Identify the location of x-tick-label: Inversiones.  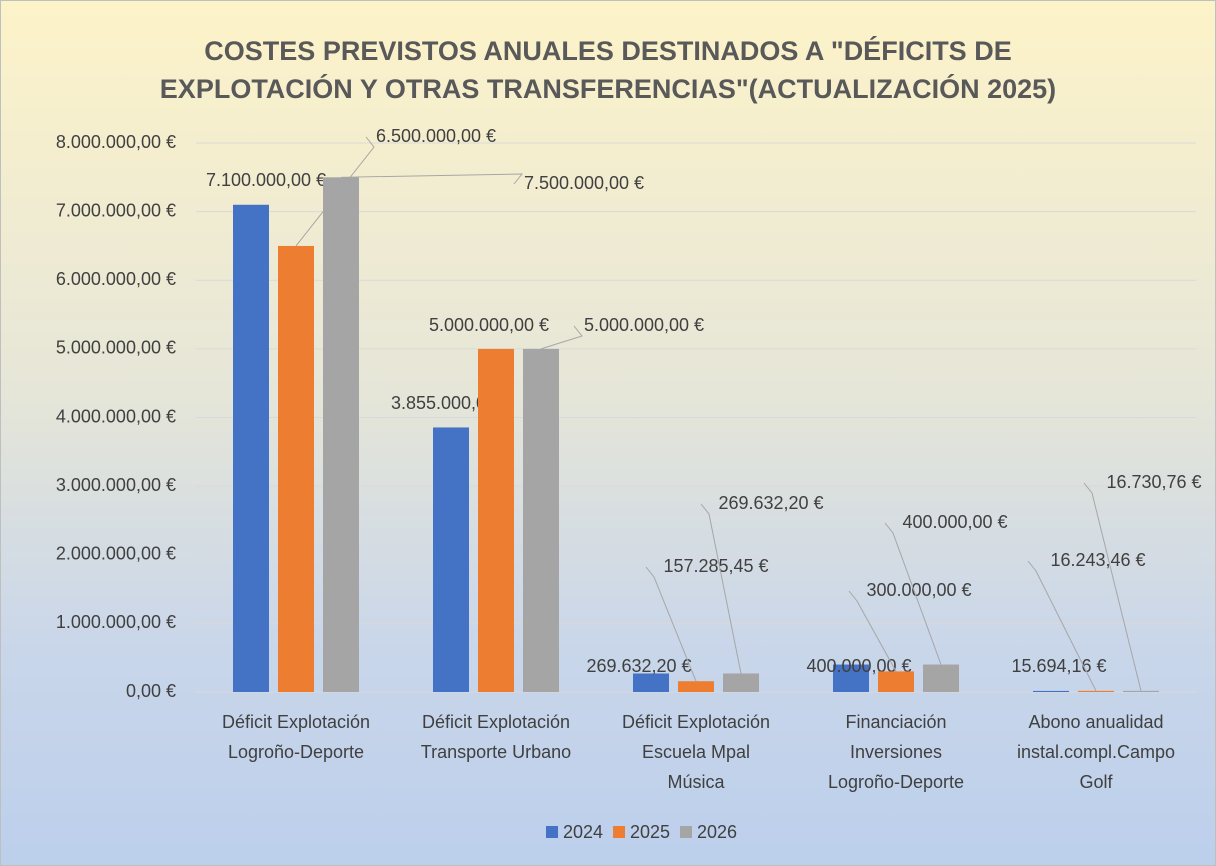
(896, 752).